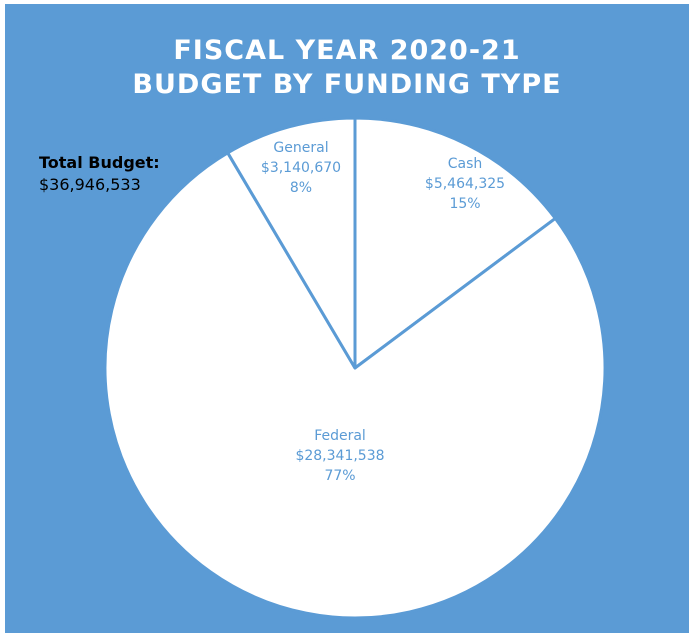 The width and height of the screenshot is (695, 637). Describe the element at coordinates (340, 436) in the screenshot. I see `slice-name-federal: Federal` at that location.